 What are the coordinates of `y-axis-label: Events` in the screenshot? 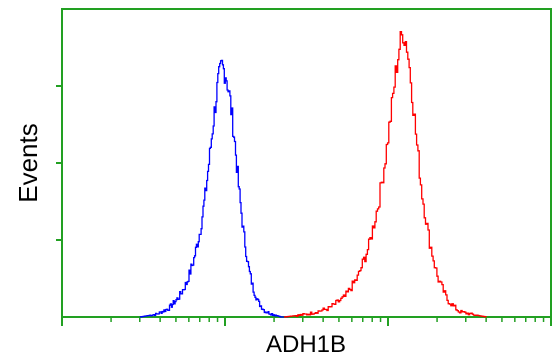 It's located at (28, 163).